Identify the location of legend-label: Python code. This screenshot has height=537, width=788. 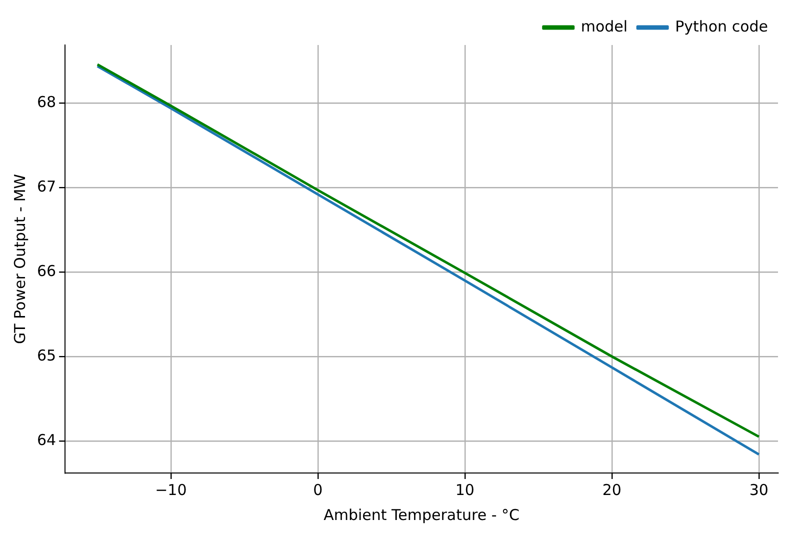
(721, 26).